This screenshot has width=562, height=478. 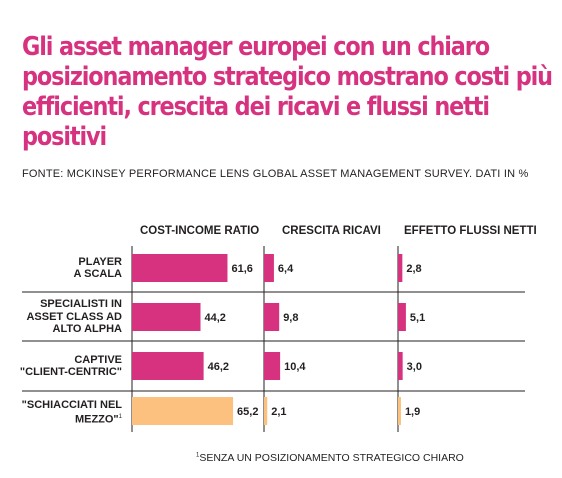 What do you see at coordinates (70, 372) in the screenshot?
I see `category-label-line: "CLIENT-CENTRIC"` at bounding box center [70, 372].